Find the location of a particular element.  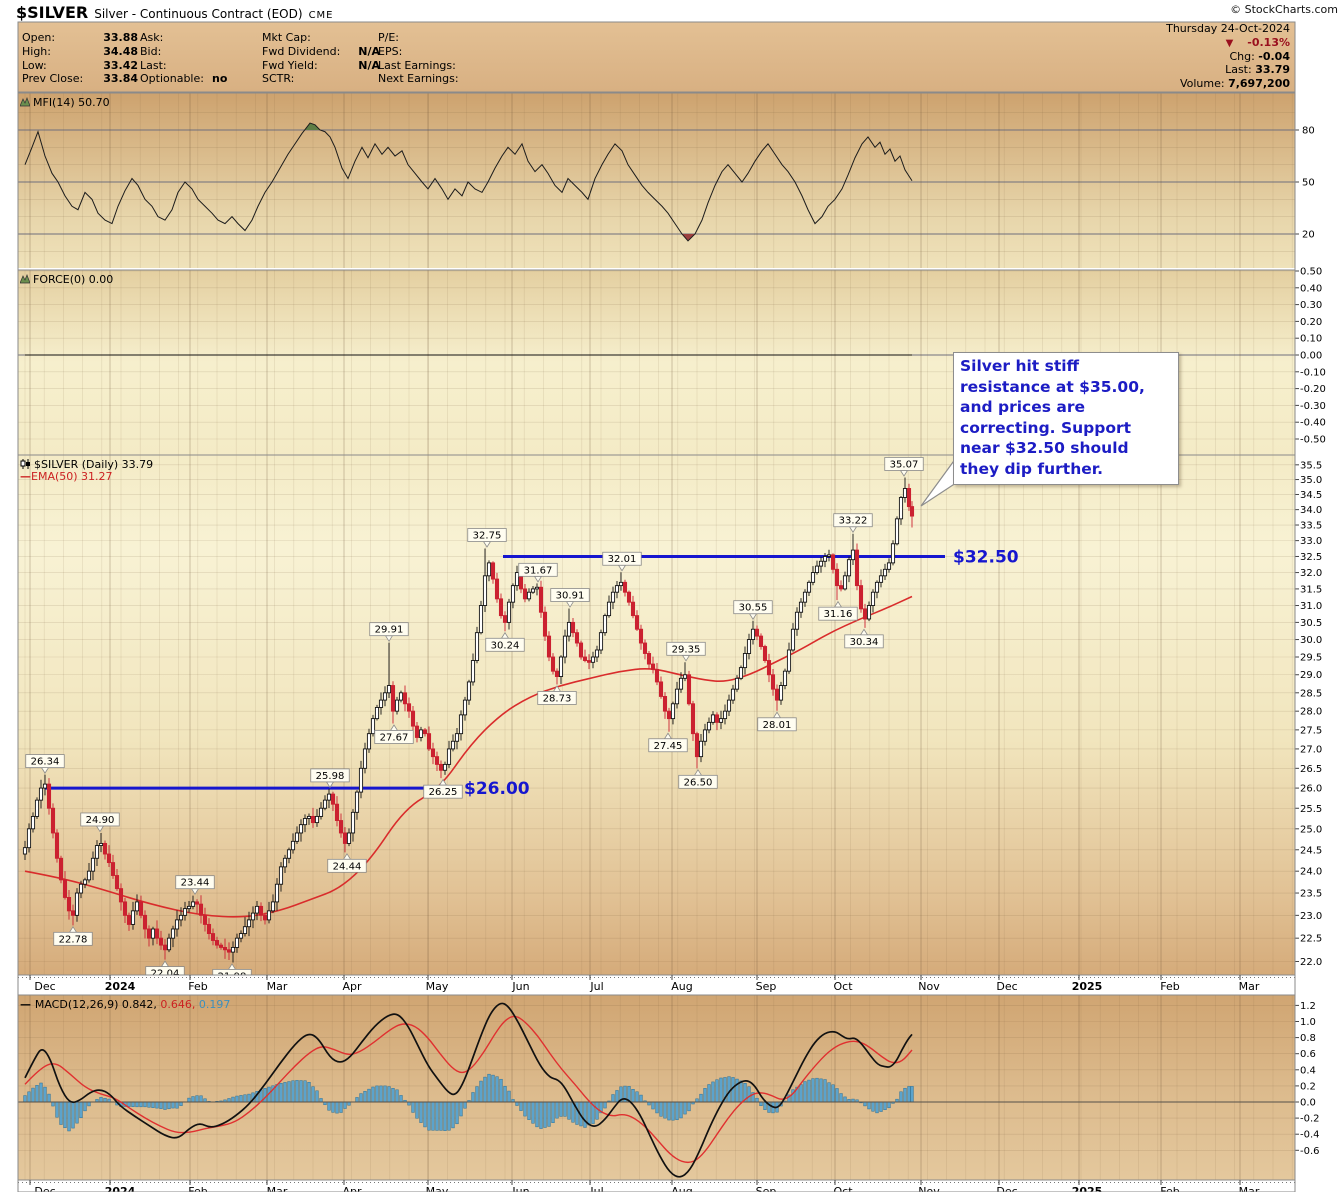

svg-text: Jul is located at coordinates (596, 986).